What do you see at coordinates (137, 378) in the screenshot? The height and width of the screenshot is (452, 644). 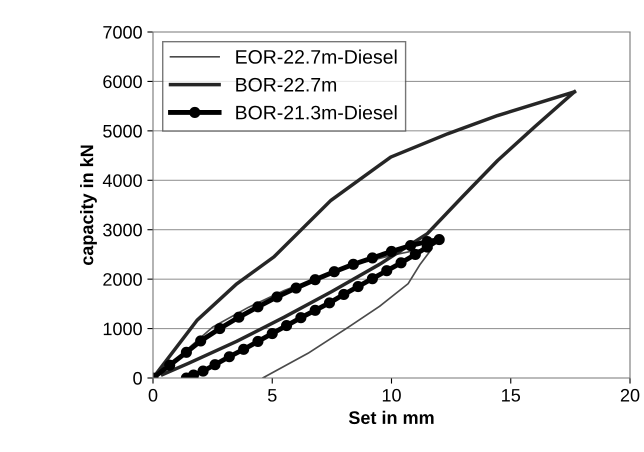 I see `y-tick-label: 0` at bounding box center [137, 378].